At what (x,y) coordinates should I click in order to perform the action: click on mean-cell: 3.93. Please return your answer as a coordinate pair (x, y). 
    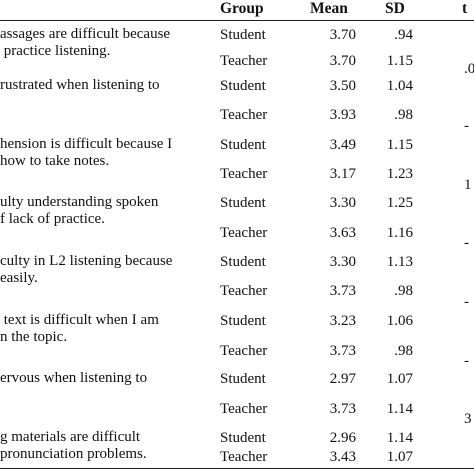
    Looking at the image, I should click on (342, 115).